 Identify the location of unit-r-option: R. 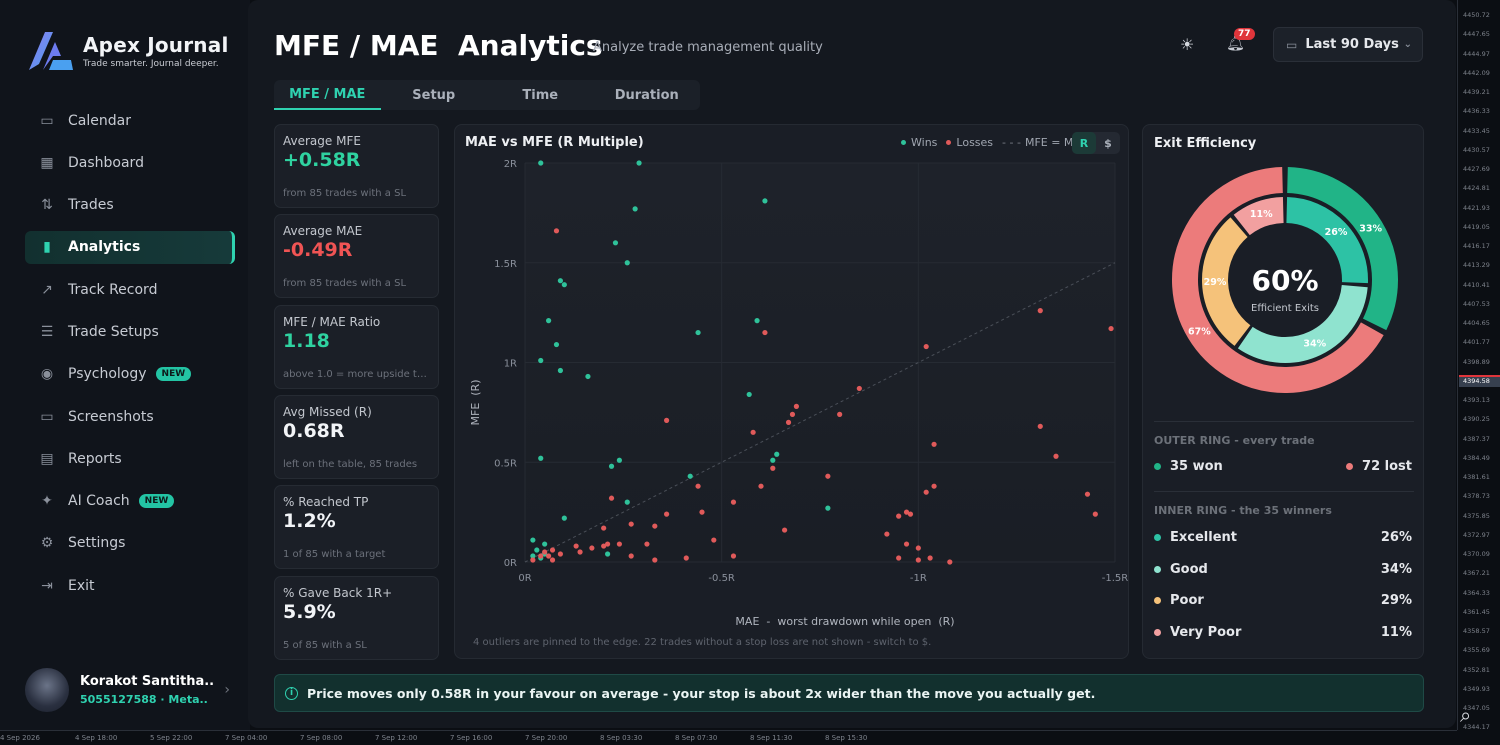
(1084, 143).